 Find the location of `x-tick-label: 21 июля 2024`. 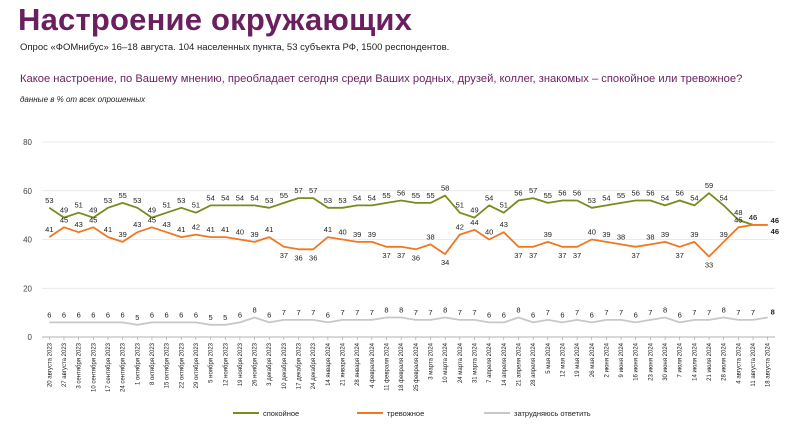

x-tick-label: 21 июля 2024 is located at coordinates (710, 361).